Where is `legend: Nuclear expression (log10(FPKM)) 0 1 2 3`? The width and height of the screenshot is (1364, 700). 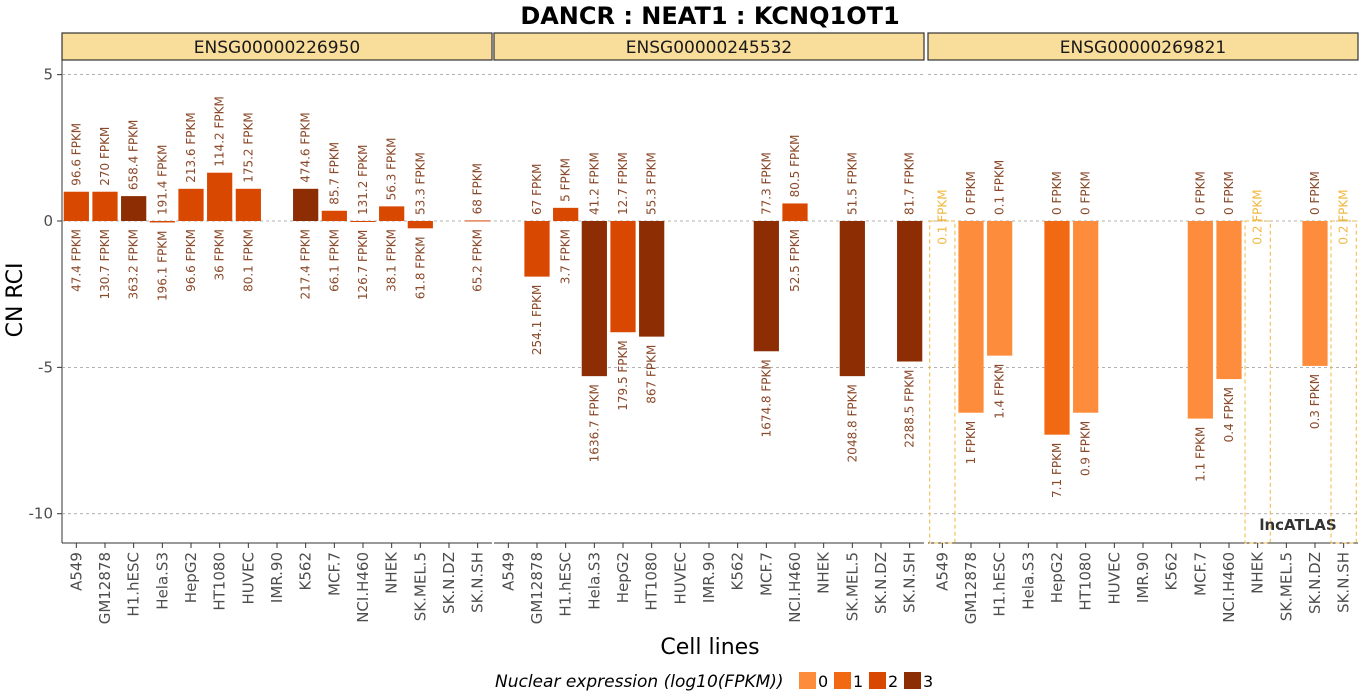 legend: Nuclear expression (log10(FPKM)) 0 1 2 3 is located at coordinates (714, 682).